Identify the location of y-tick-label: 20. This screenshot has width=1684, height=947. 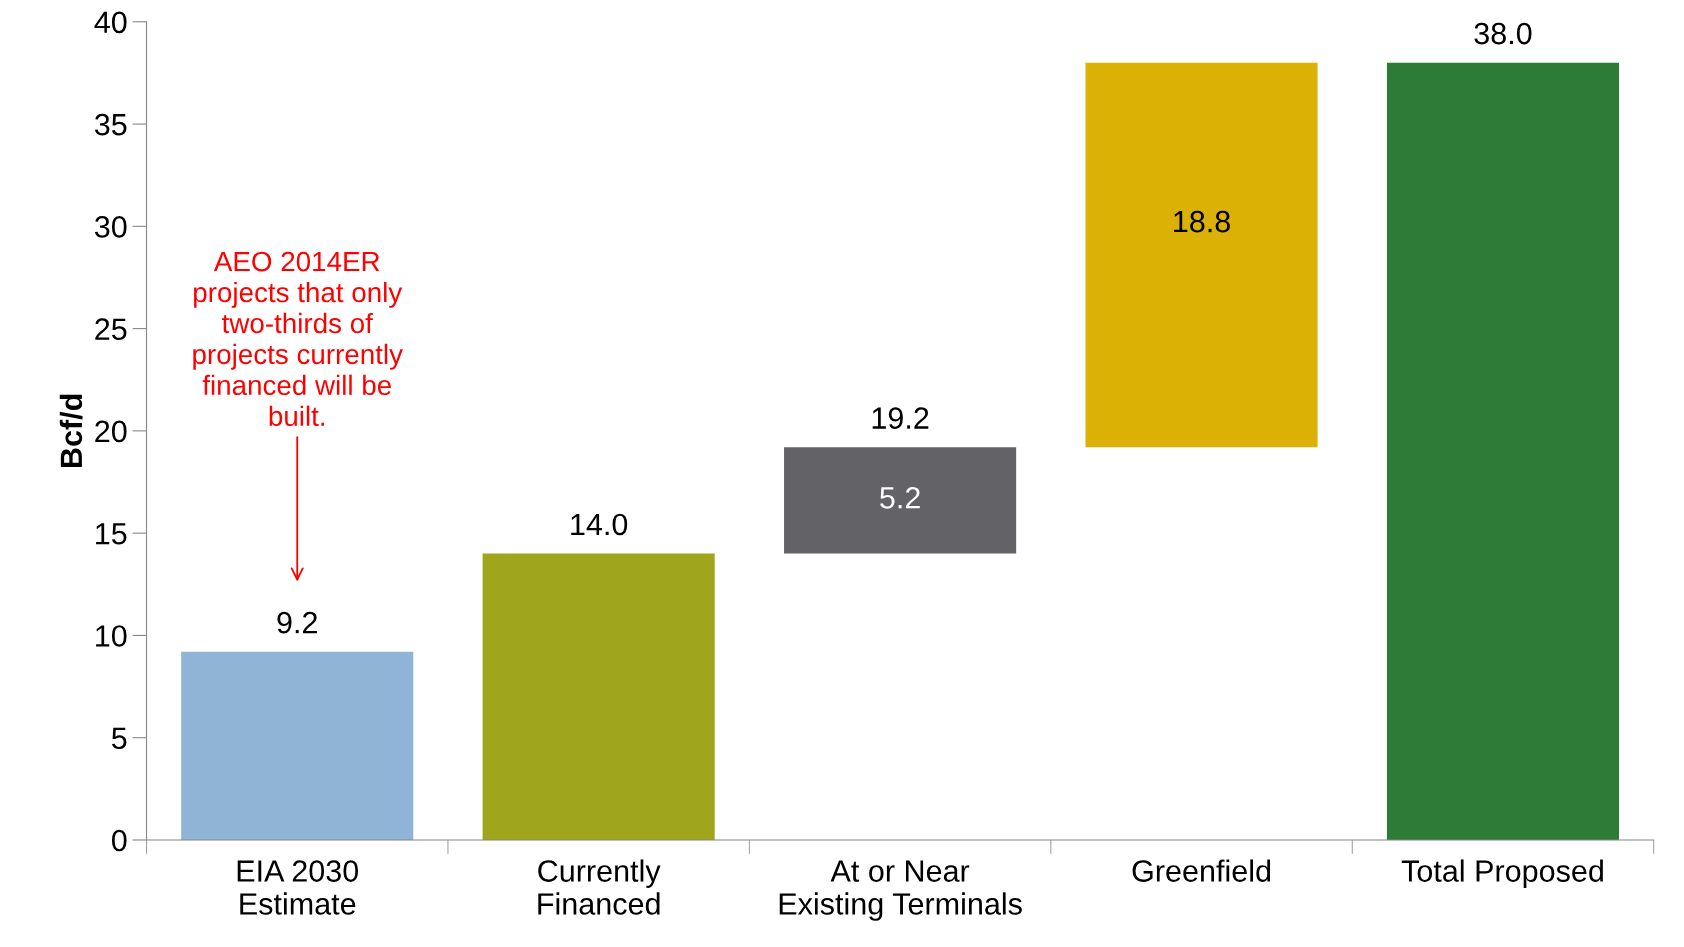
(111, 431).